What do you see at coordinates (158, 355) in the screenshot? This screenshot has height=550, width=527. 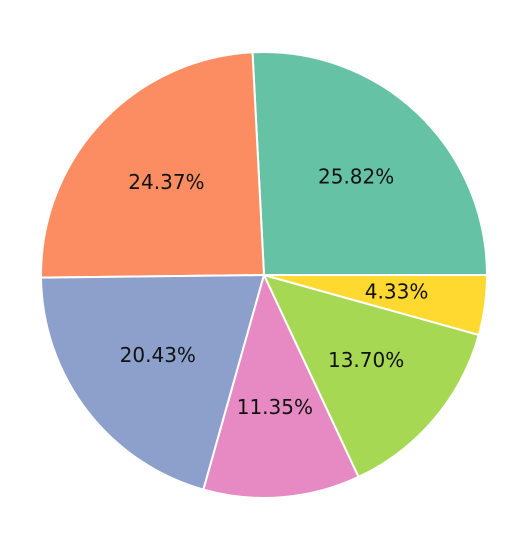 I see `value-label: 20.43%` at bounding box center [158, 355].